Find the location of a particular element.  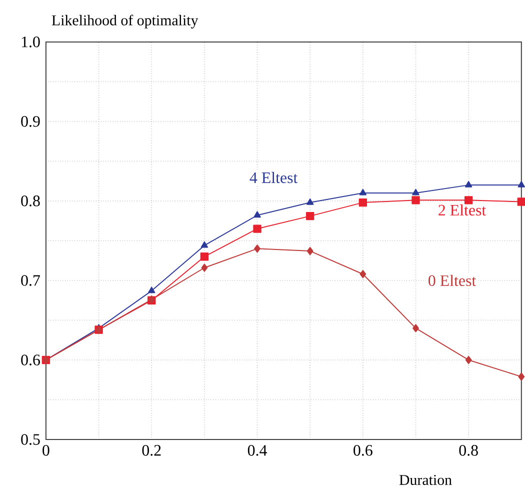

series-label: 4 Eltest is located at coordinates (274, 177).